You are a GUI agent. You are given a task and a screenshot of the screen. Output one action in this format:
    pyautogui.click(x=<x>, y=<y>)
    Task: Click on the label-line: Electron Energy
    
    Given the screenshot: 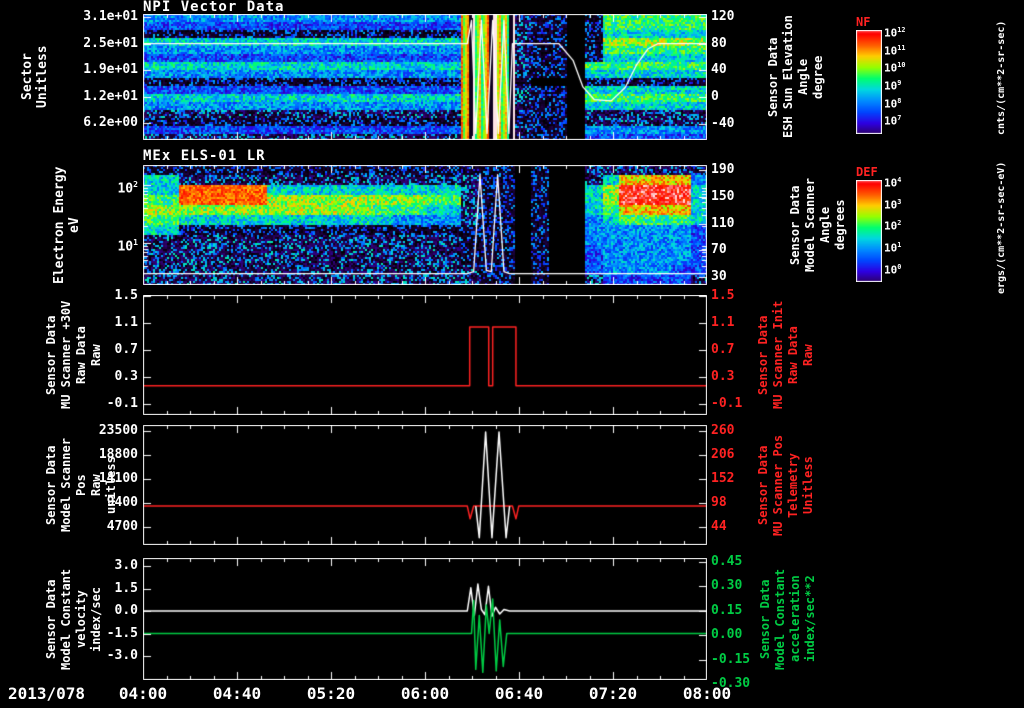 What is the action you would take?
    pyautogui.click(x=59, y=225)
    